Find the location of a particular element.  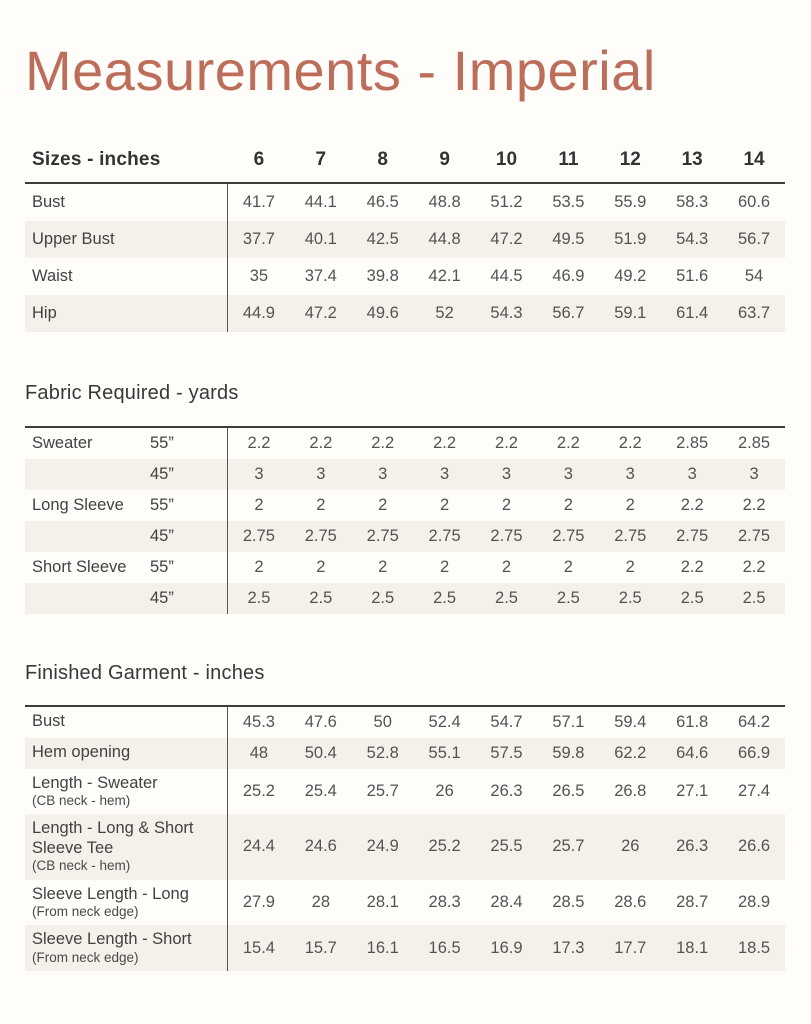

row-value: 49.6 is located at coordinates (382, 312).